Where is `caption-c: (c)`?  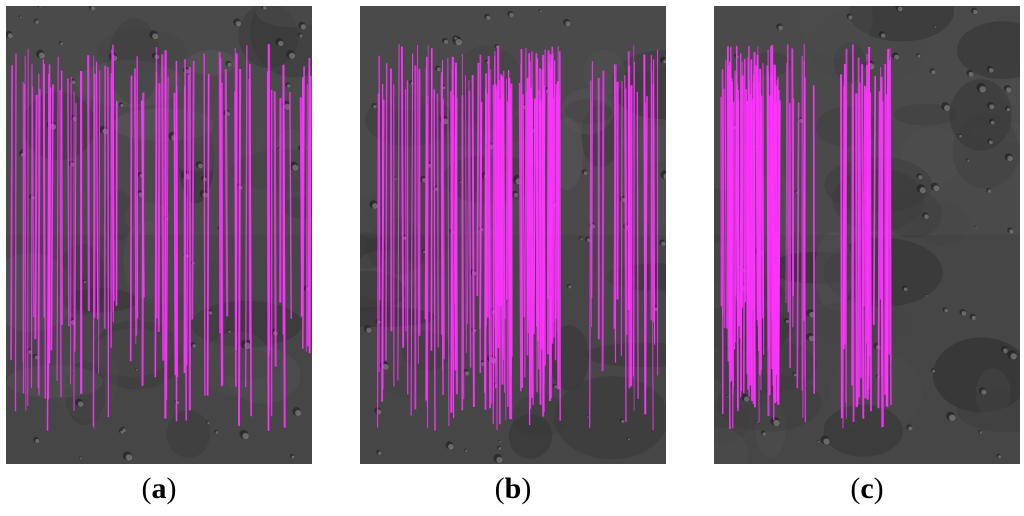
caption-c: (c) is located at coordinates (867, 489).